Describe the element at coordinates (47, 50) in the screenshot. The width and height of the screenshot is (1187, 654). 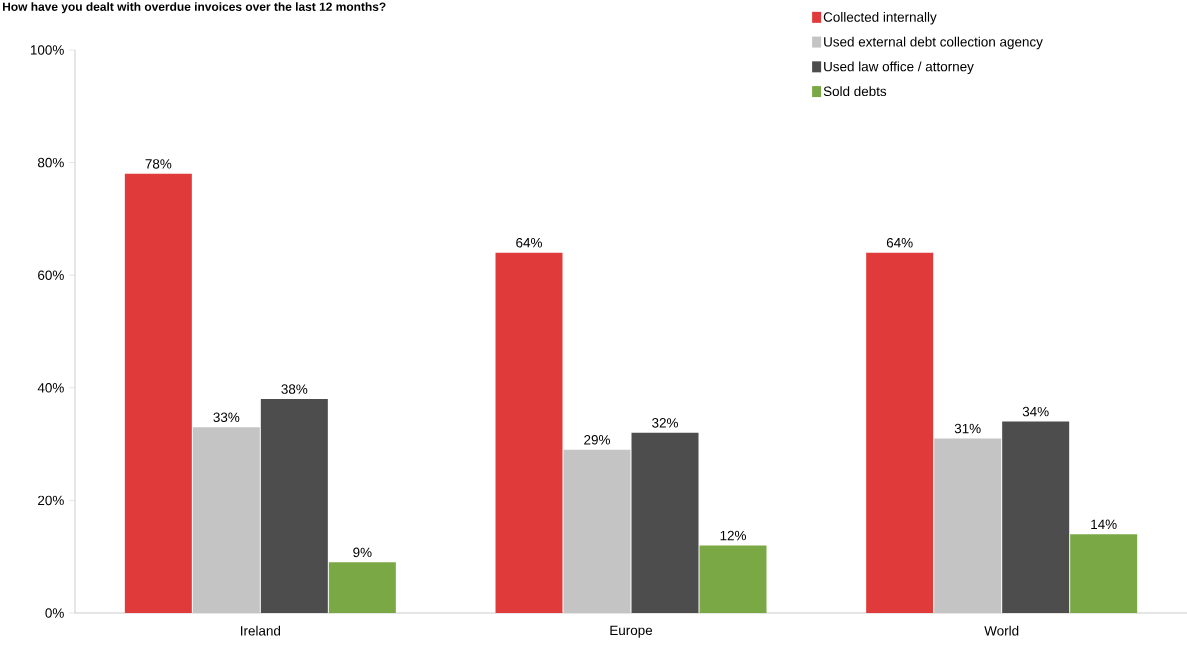
I see `y-tick-label: 100%` at that location.